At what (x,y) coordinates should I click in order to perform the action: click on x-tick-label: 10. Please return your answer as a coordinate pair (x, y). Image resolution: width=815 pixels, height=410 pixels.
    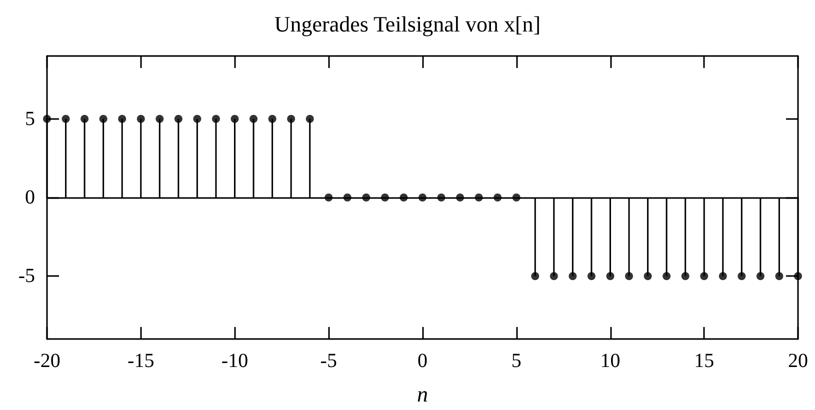
    Looking at the image, I should click on (610, 361).